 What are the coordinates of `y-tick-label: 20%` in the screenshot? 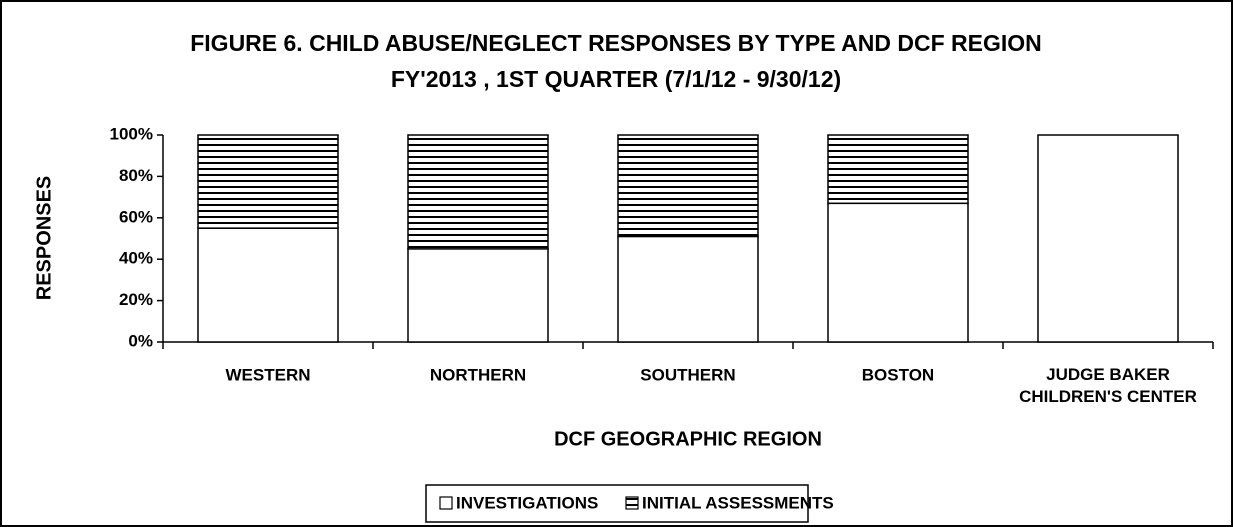 It's located at (136, 299).